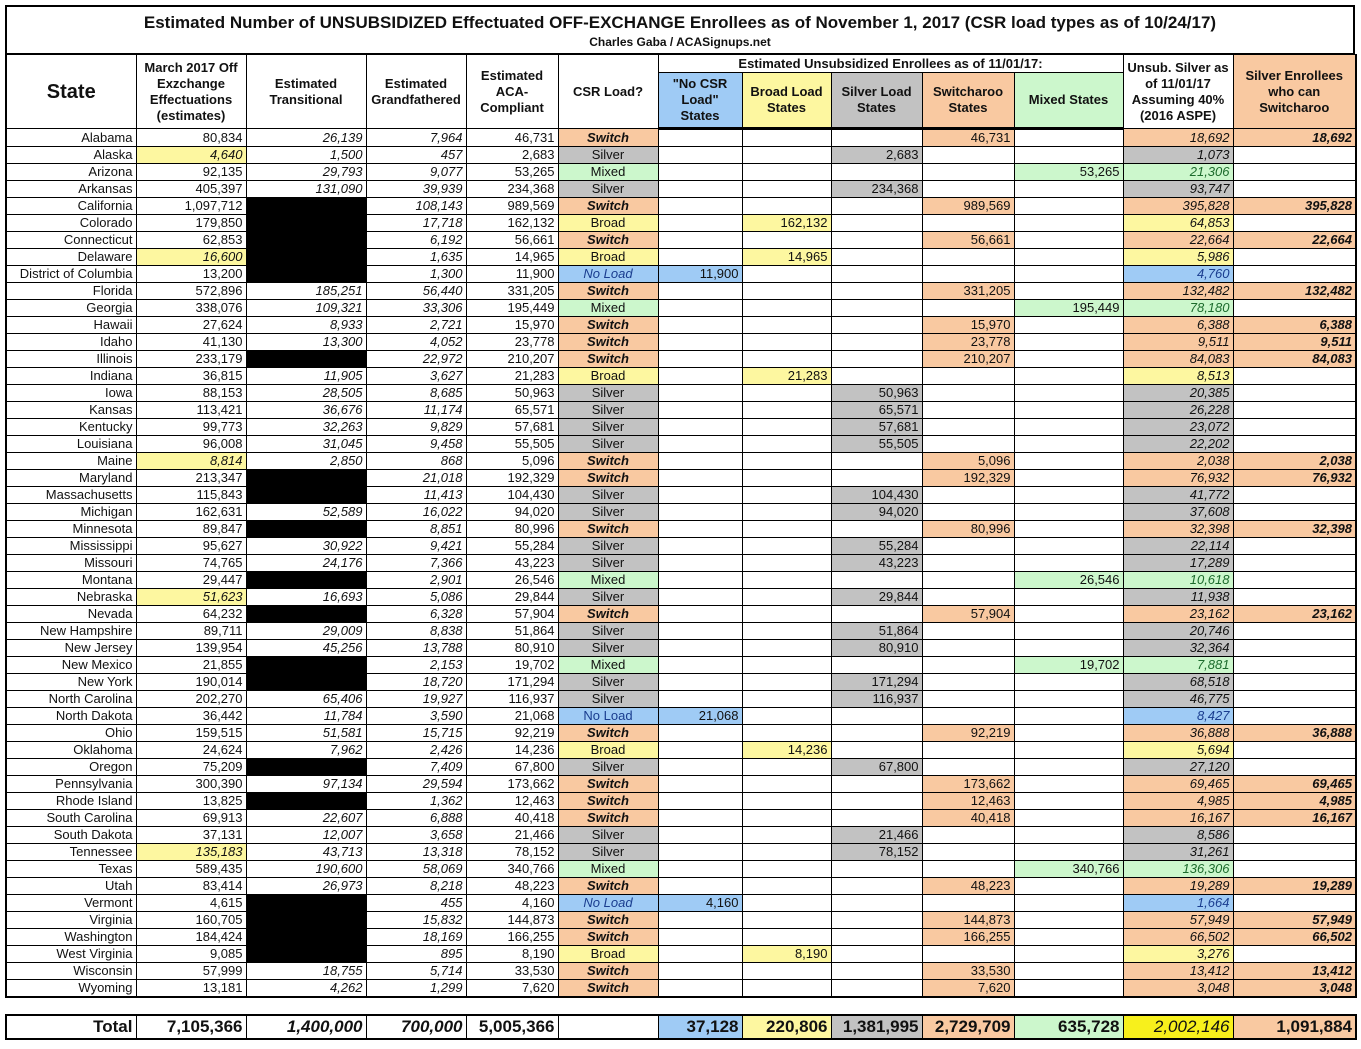 The height and width of the screenshot is (1049, 1361). I want to click on unsub-silver-value: 7,881, so click(1178, 665).